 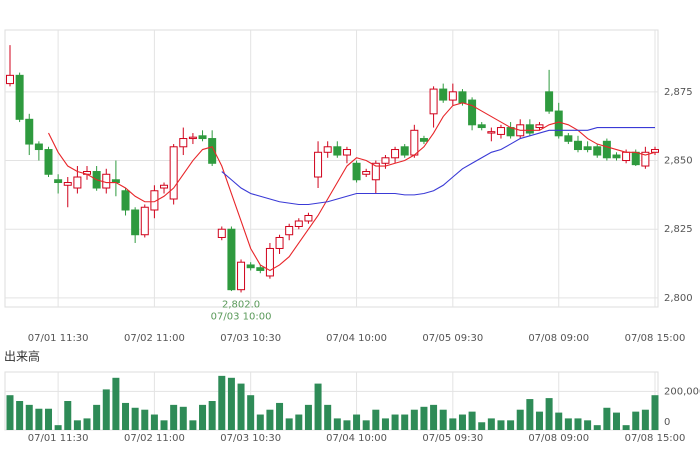 I want to click on y-tick-label: 200,000, so click(x=682, y=391).